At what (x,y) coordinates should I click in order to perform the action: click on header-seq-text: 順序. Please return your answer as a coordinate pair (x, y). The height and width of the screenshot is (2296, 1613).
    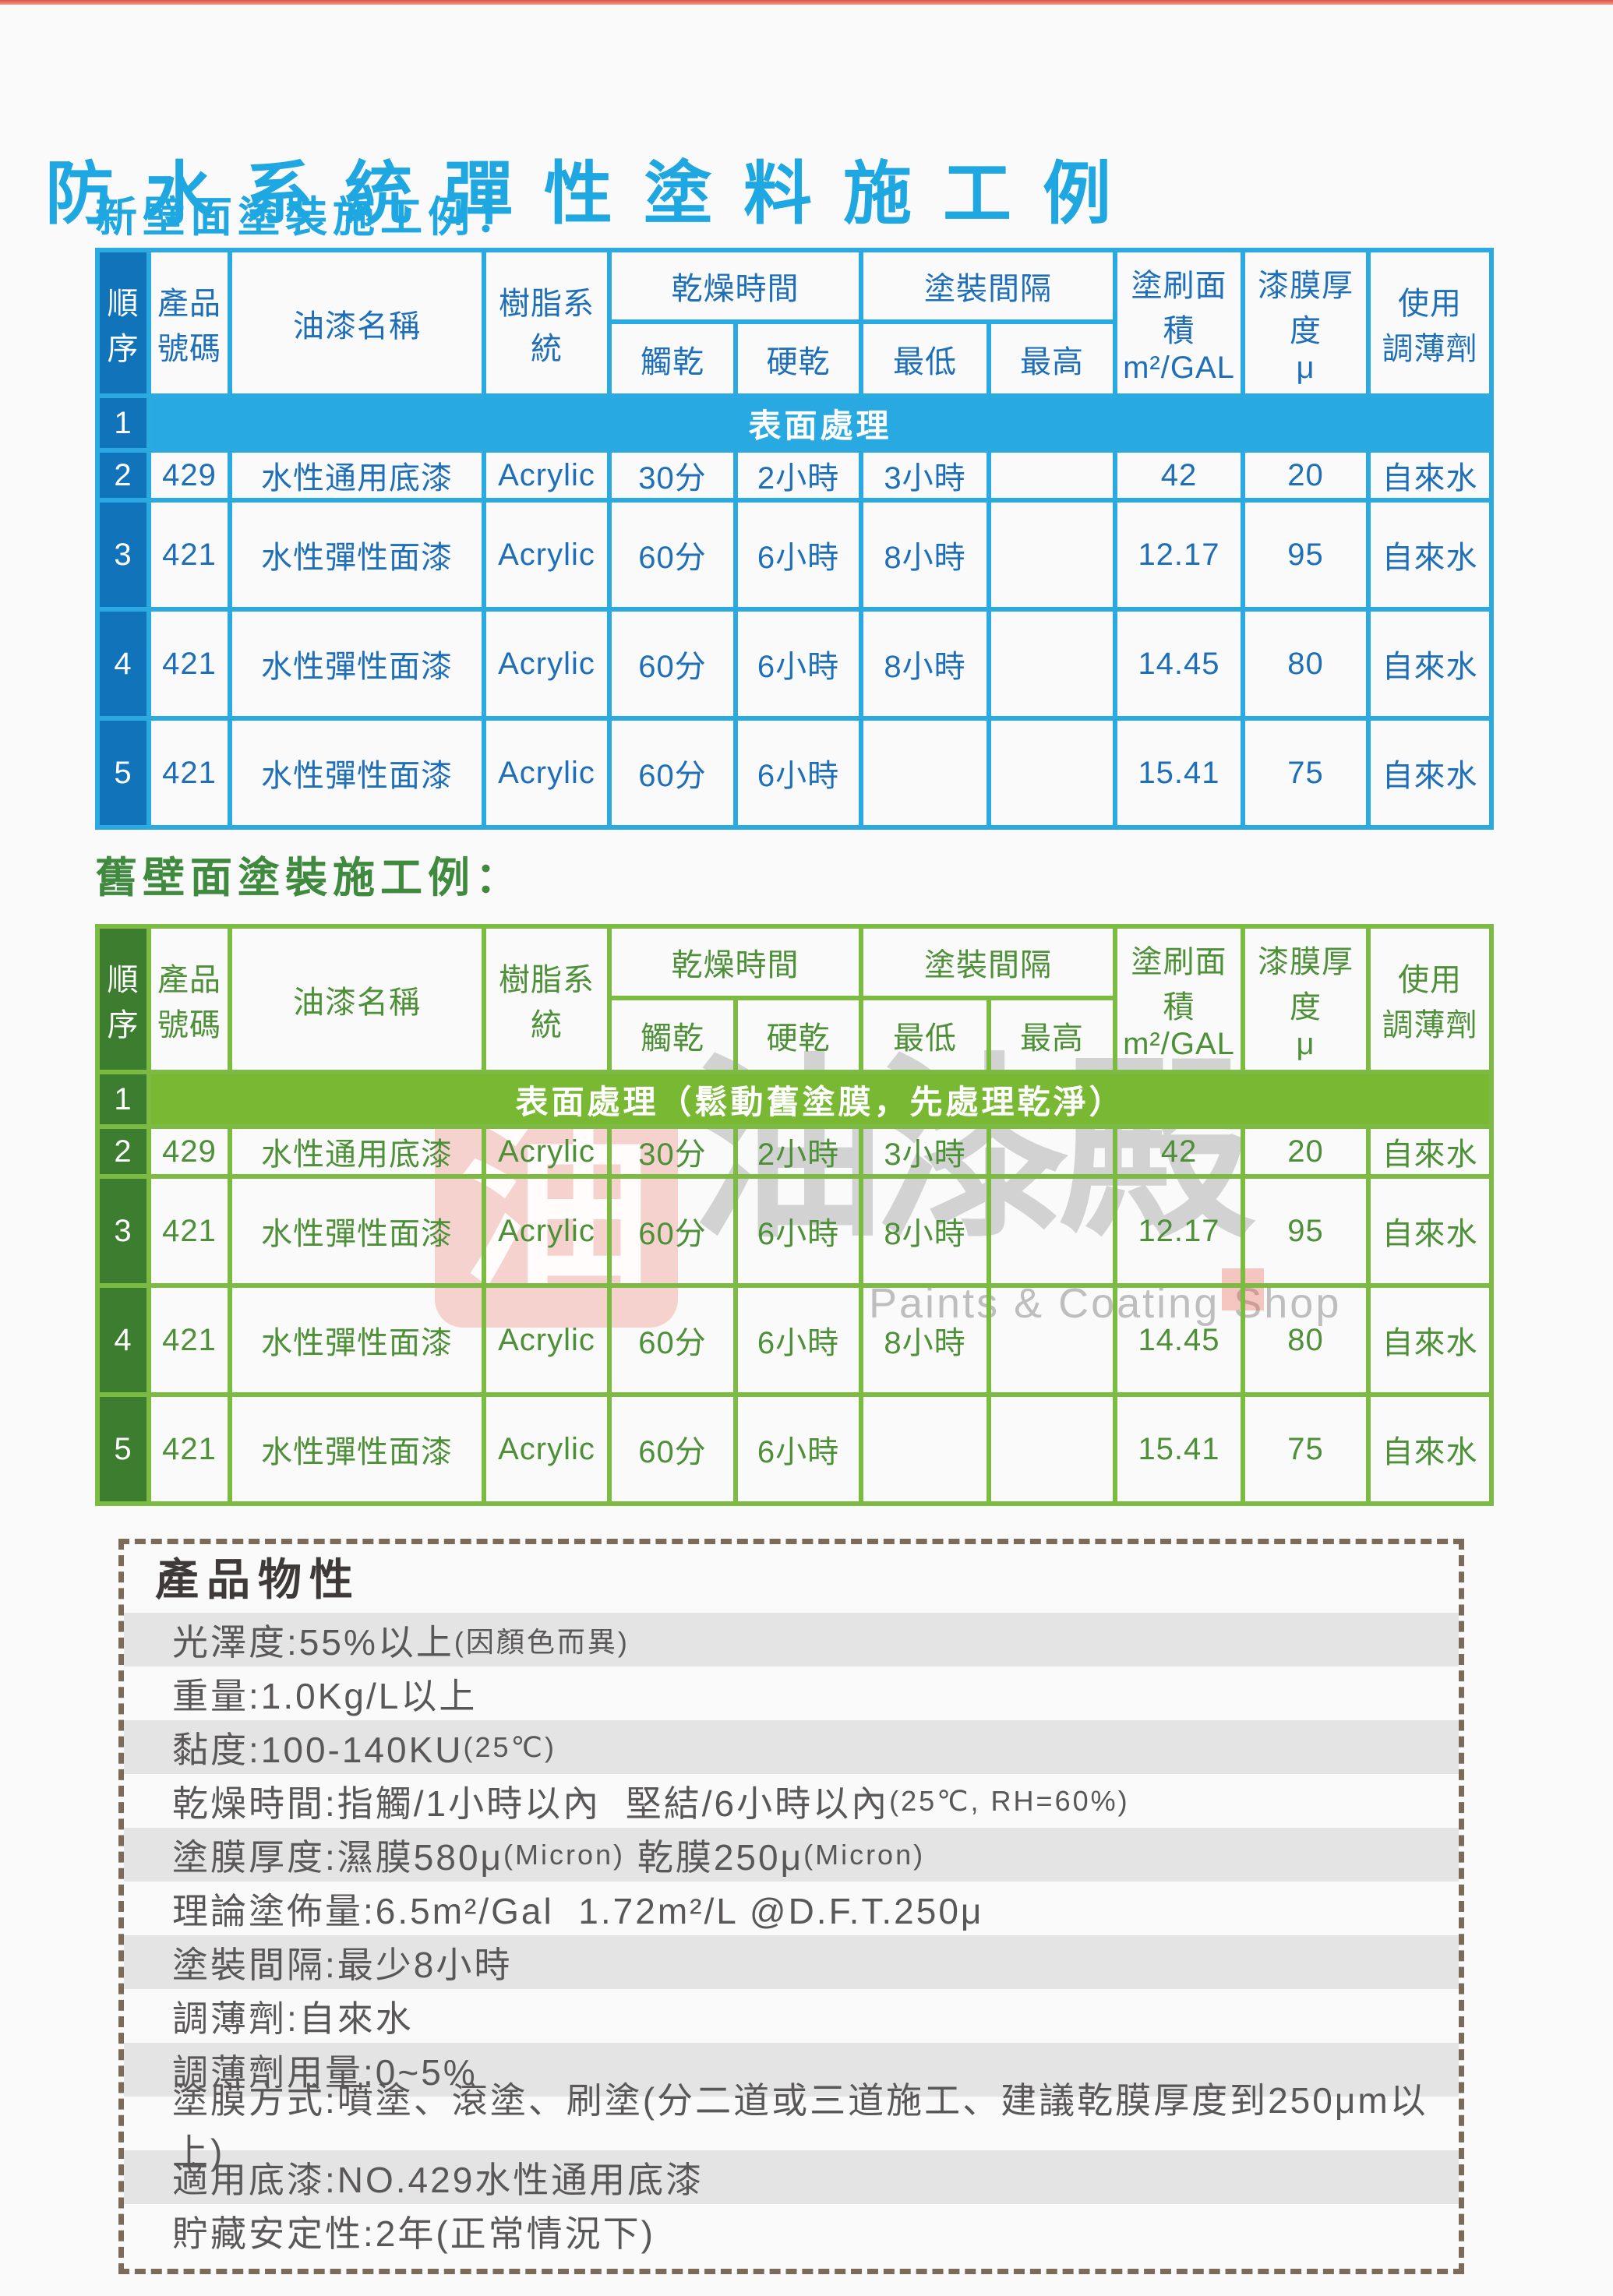
    Looking at the image, I should click on (123, 1000).